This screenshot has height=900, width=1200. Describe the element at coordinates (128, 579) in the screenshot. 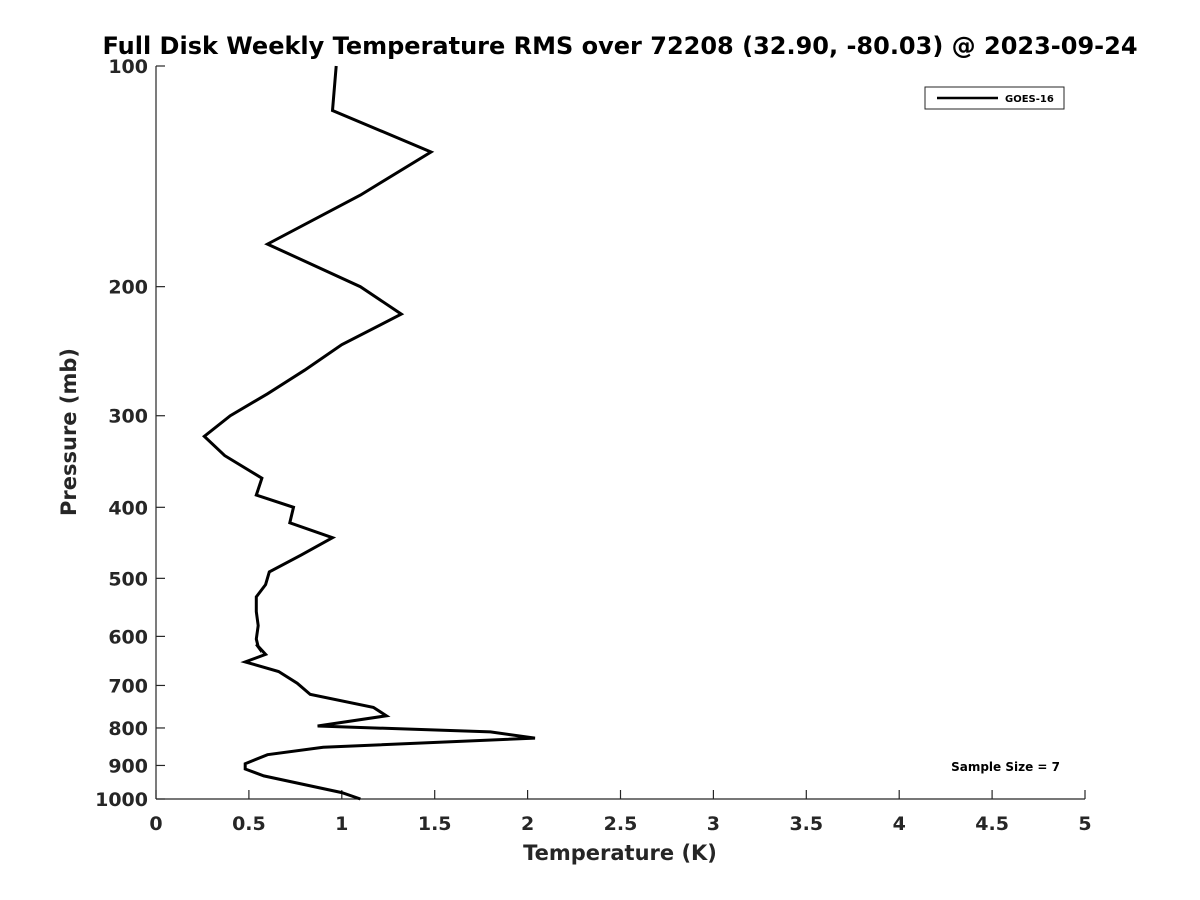

I see `y-tick-label: 500` at that location.